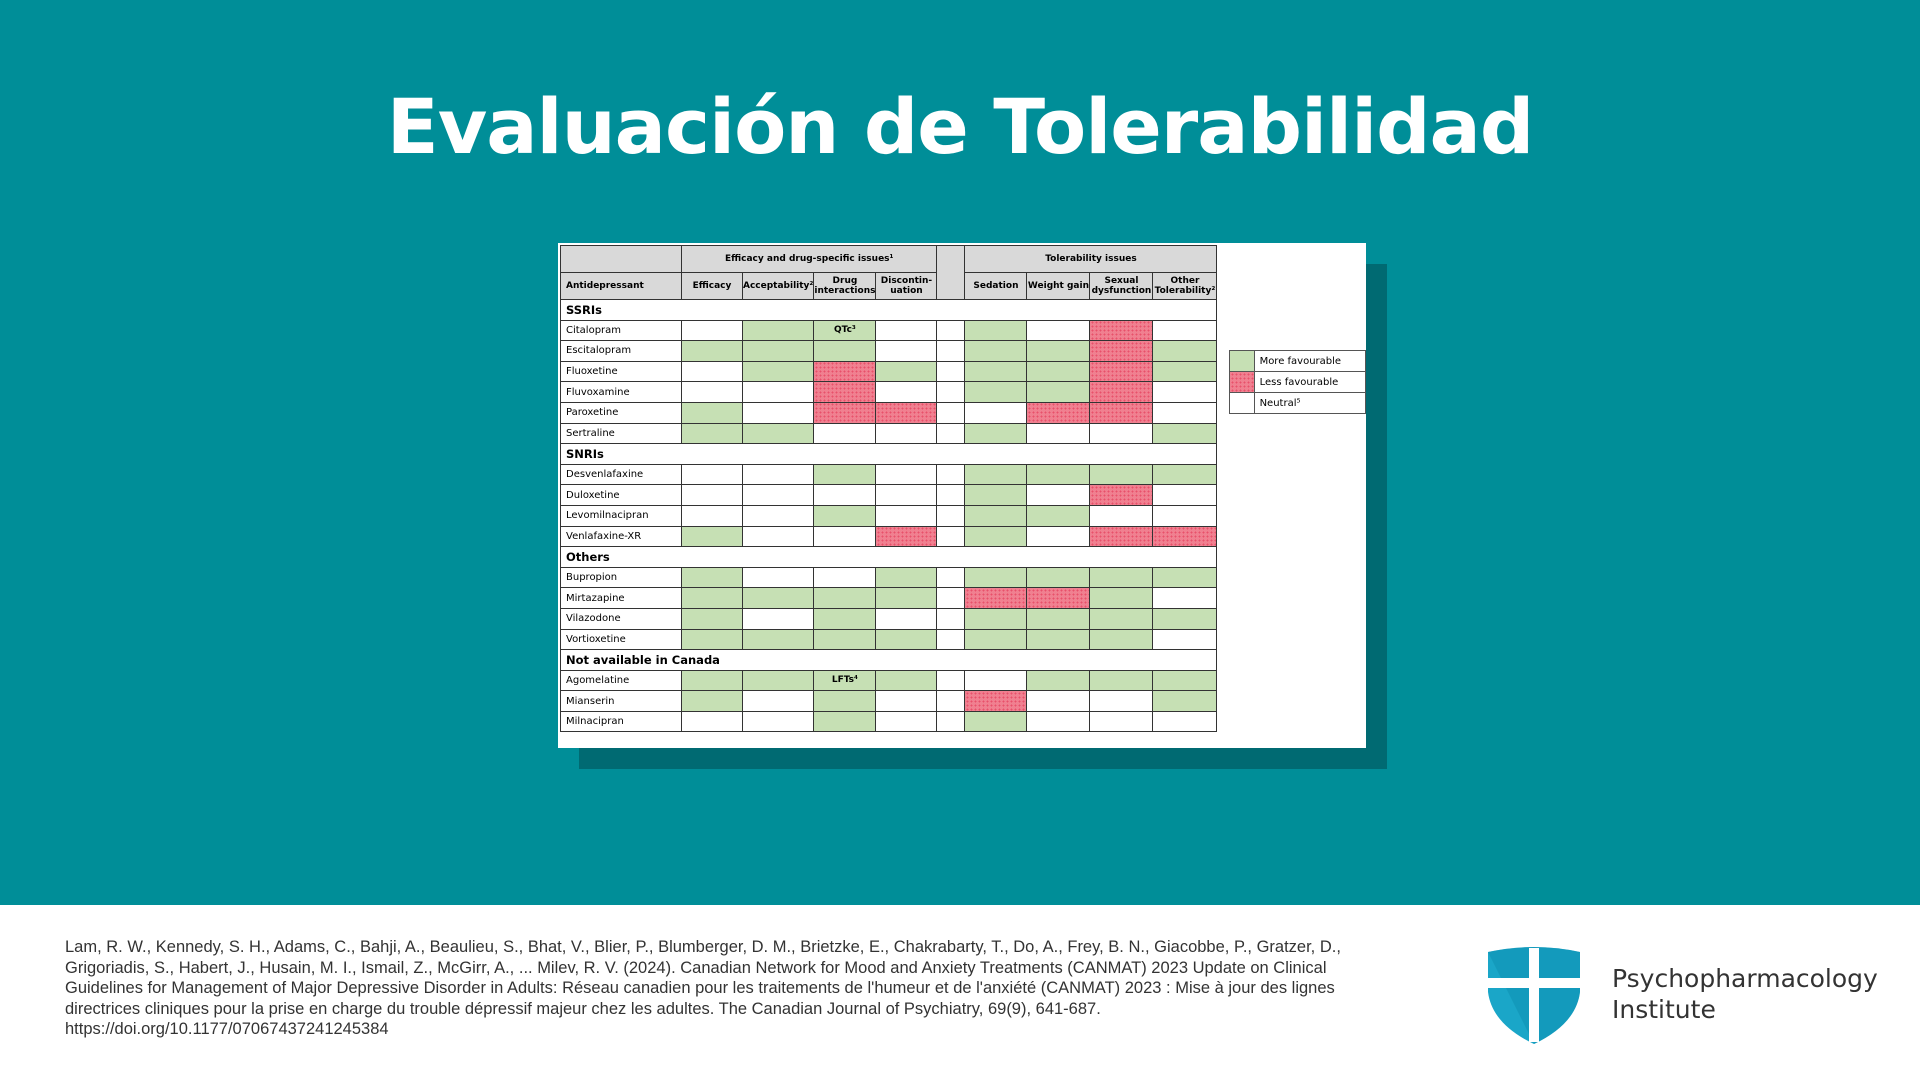 This screenshot has height=1080, width=1920. I want to click on drug-name: Venlafaxine-XR, so click(621, 536).